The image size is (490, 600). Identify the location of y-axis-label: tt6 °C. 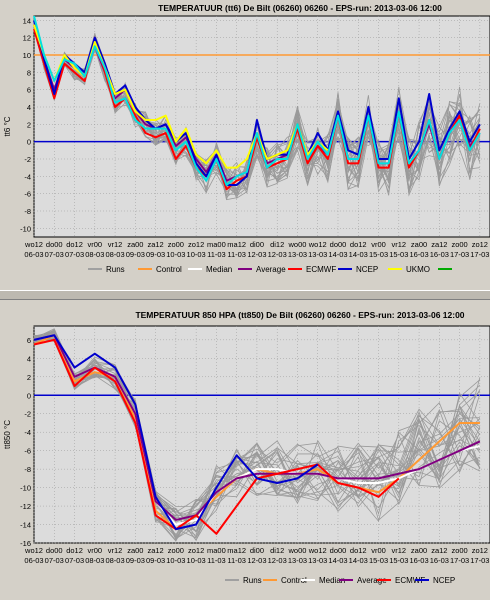
(7, 126).